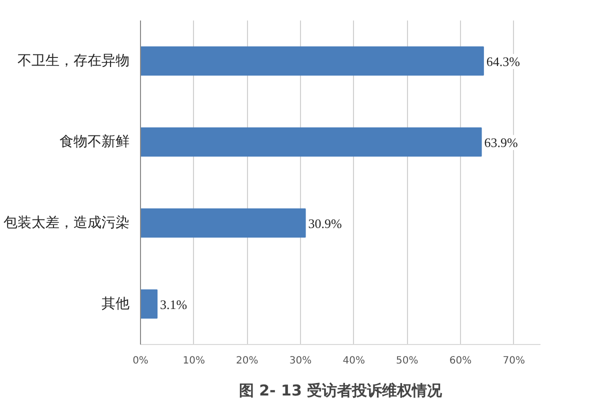 Image resolution: width=600 pixels, height=409 pixels. I want to click on y-tick-label: 不卫生，存在异物, so click(74, 61).